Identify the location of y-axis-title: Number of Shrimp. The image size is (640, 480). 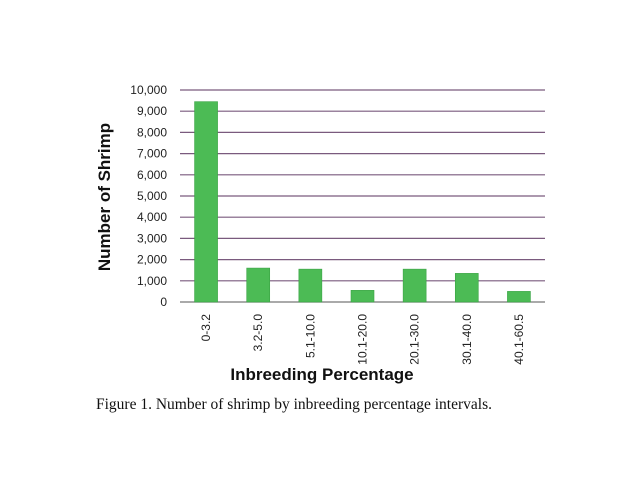
(104, 197).